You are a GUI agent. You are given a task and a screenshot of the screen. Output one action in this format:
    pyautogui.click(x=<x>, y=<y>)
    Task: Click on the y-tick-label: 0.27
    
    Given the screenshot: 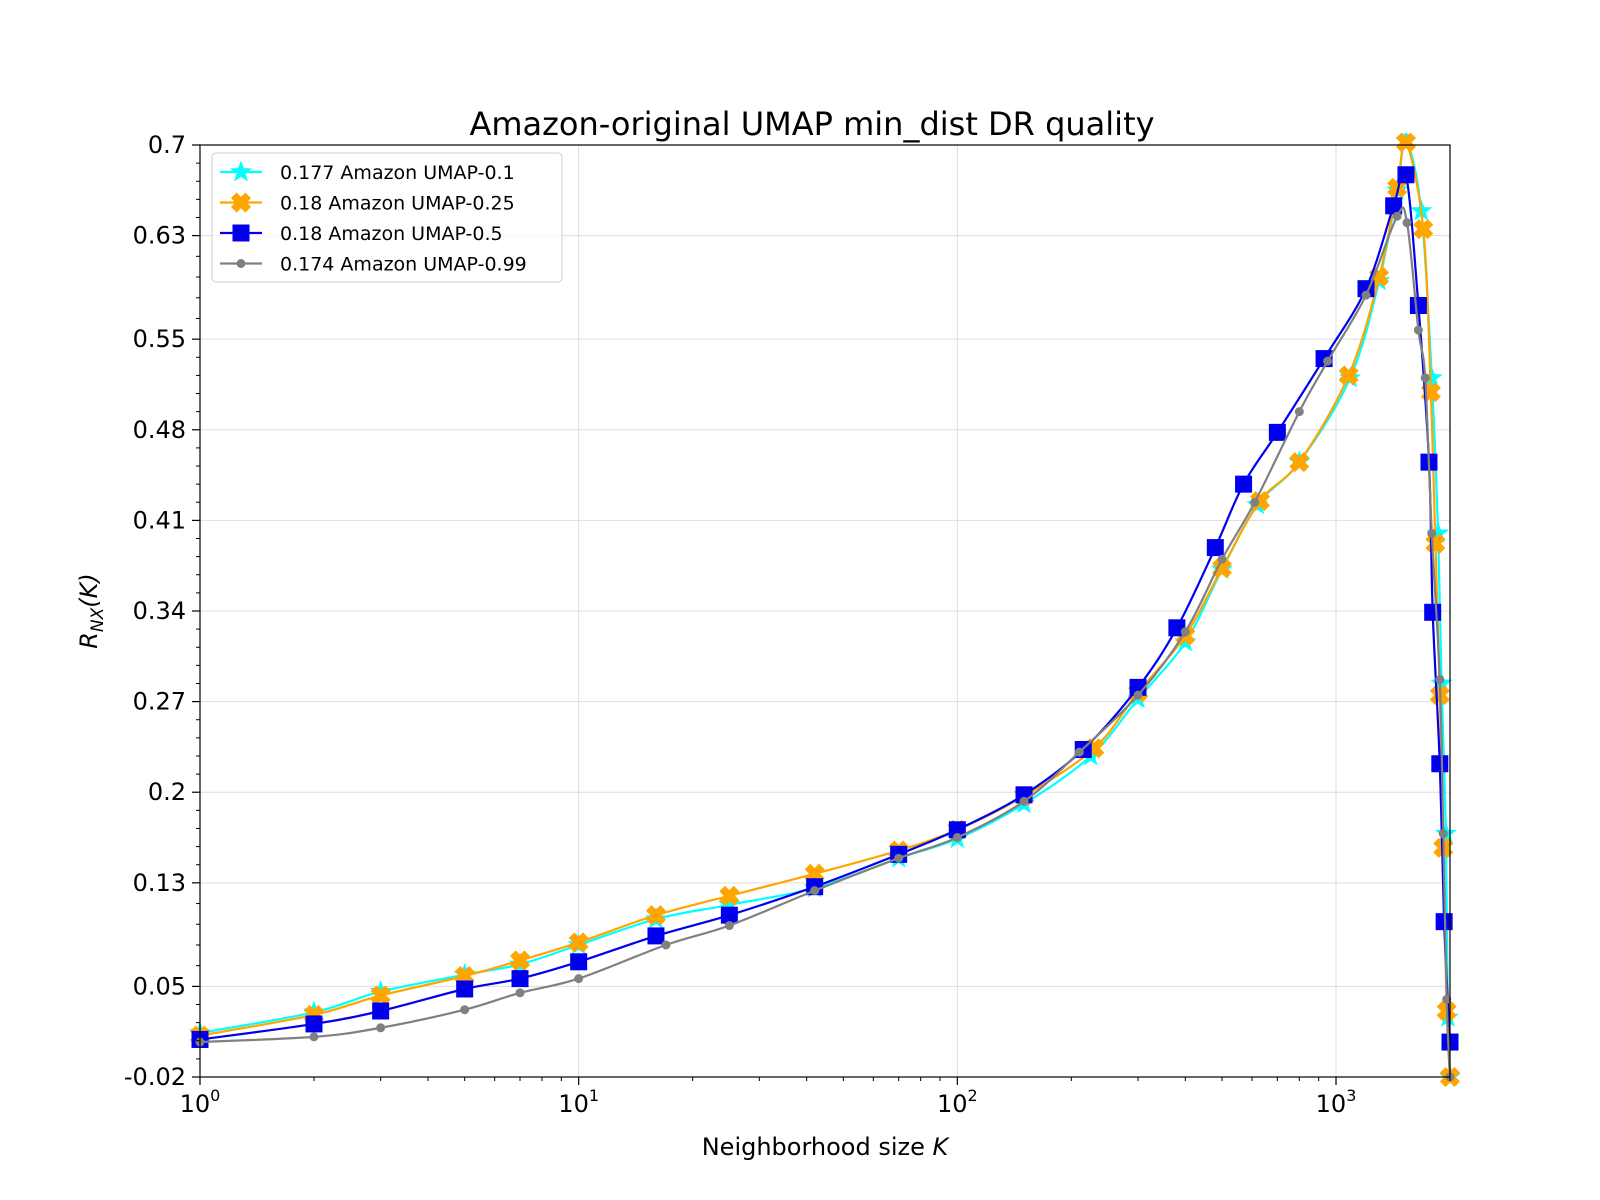 What is the action you would take?
    pyautogui.click(x=159, y=702)
    